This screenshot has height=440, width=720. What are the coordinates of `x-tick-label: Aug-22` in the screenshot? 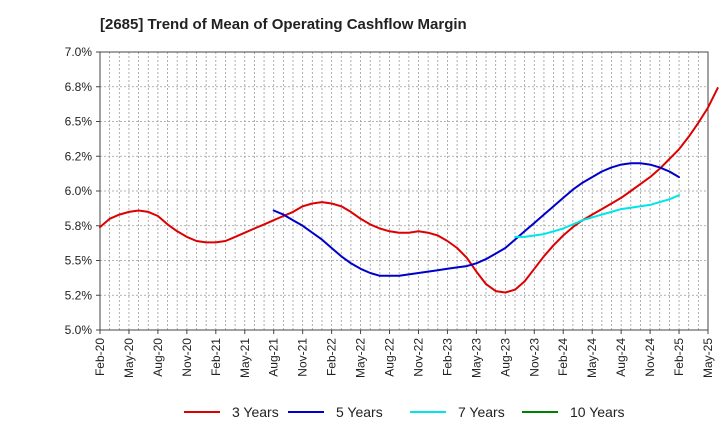 It's located at (390, 357).